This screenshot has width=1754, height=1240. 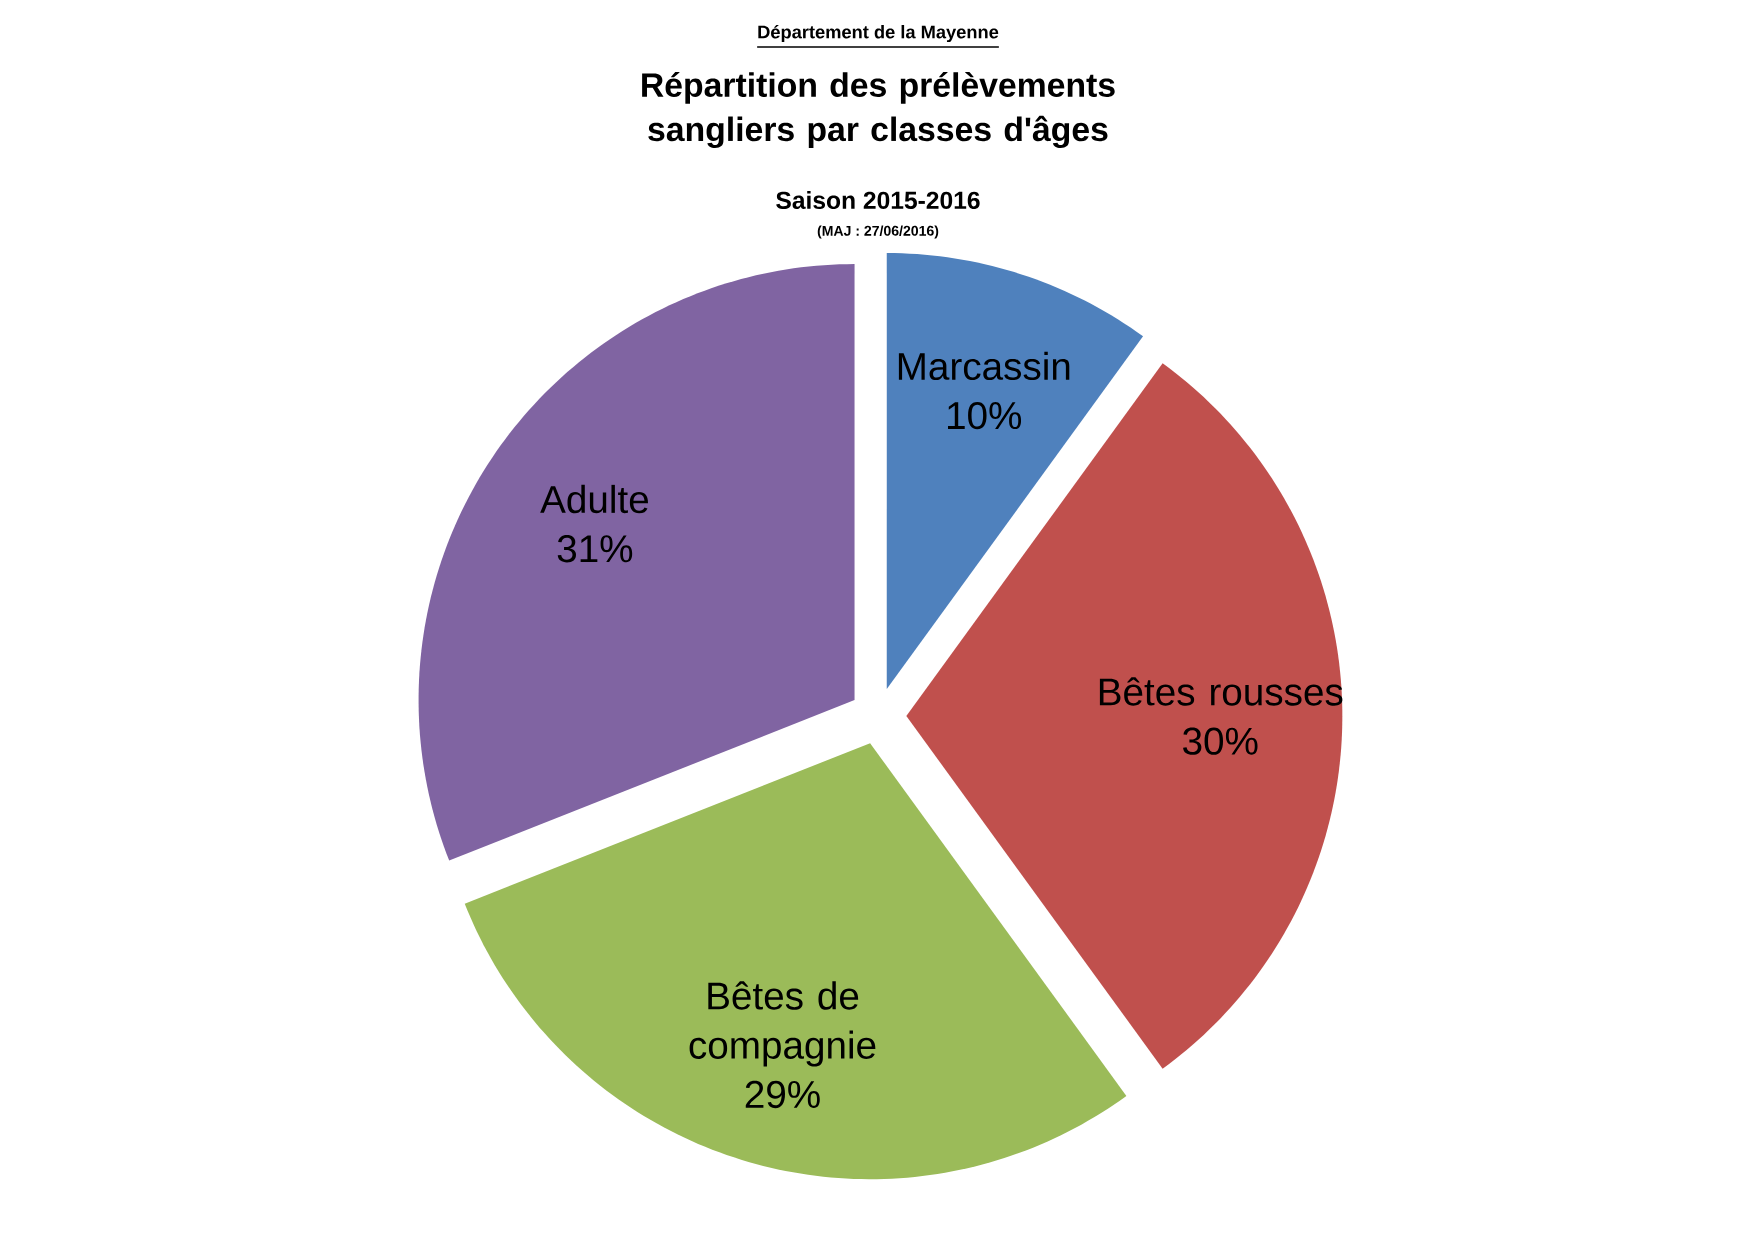 I want to click on text: (MAJ : 27/06/2016), so click(x=878, y=232).